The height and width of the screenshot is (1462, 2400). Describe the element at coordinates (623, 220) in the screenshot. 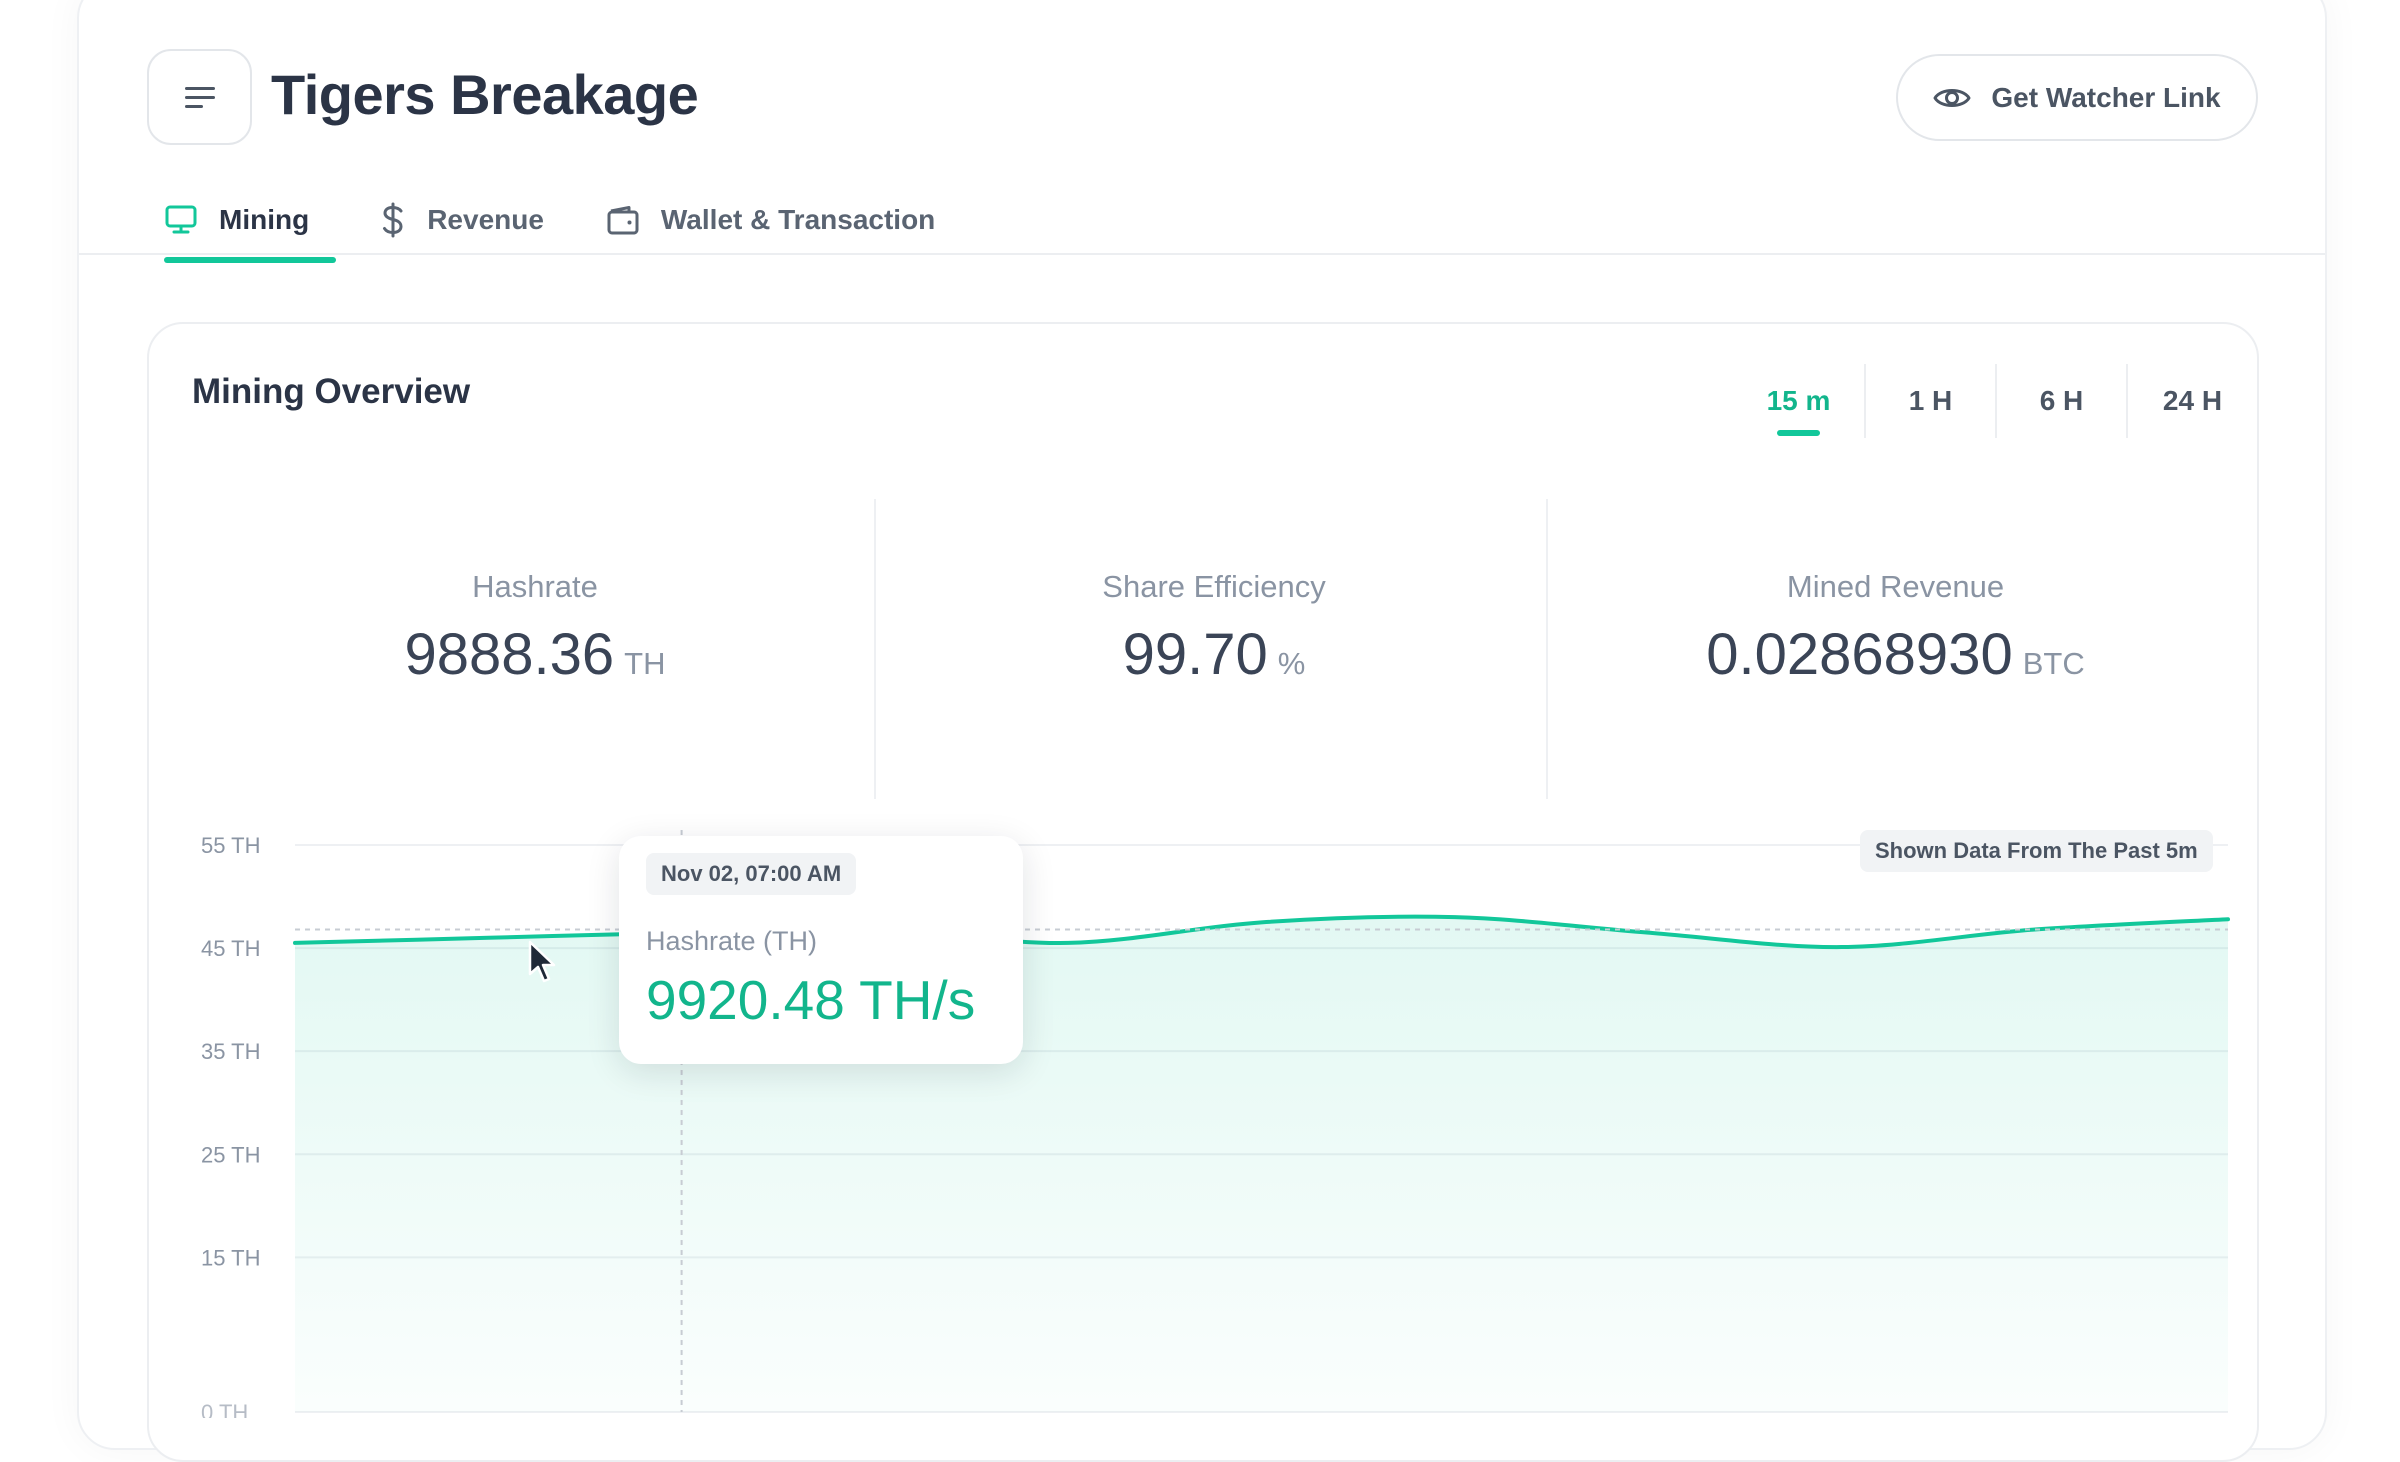

I see `wallet-icon` at that location.